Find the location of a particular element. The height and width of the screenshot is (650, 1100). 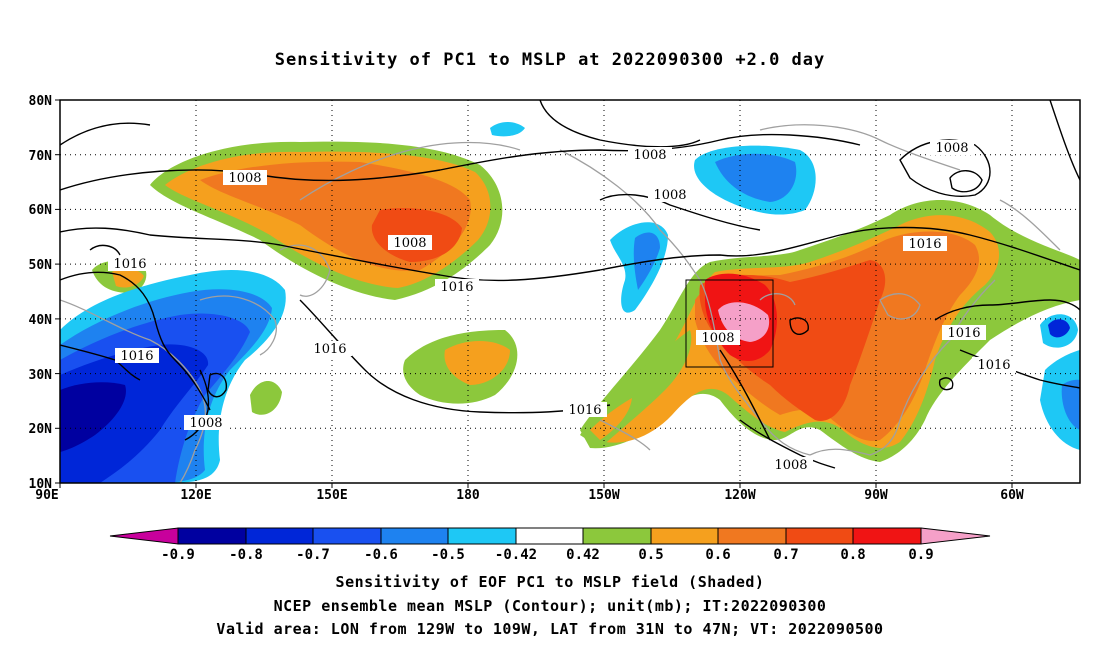

contour-label-16: 1008 is located at coordinates (206, 423).